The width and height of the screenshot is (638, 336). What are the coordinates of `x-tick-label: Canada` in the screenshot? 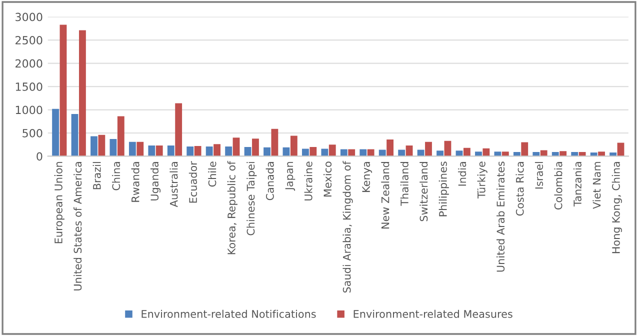 It's located at (270, 181).